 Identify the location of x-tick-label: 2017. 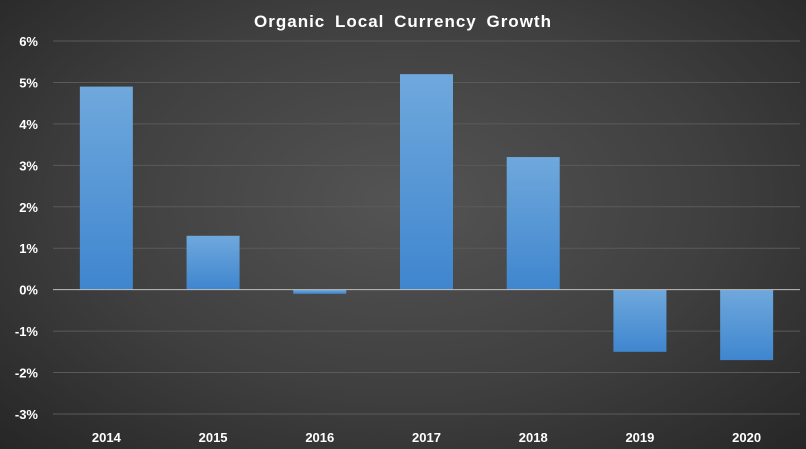
(426, 437).